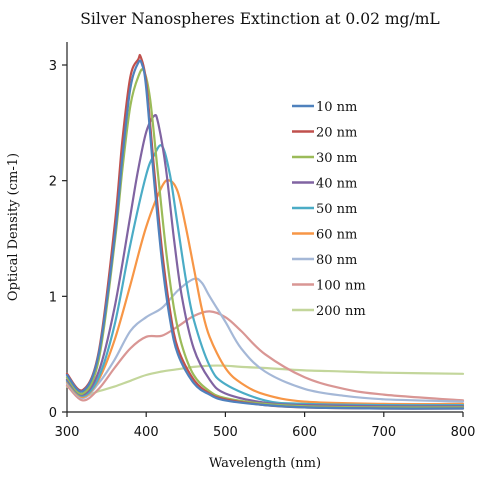 The image size is (480, 480). I want to click on y-tick-label: 3, so click(53, 66).